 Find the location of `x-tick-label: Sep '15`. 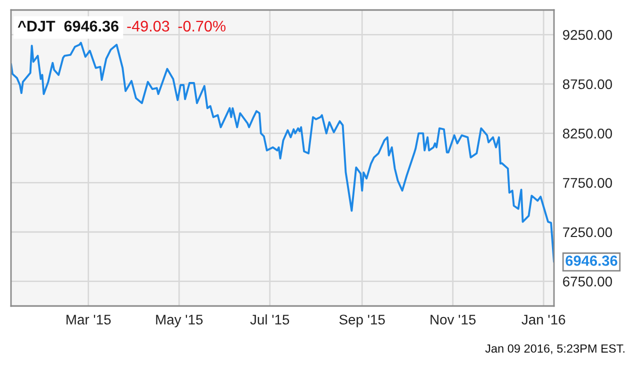

x-tick-label: Sep '15 is located at coordinates (362, 321).